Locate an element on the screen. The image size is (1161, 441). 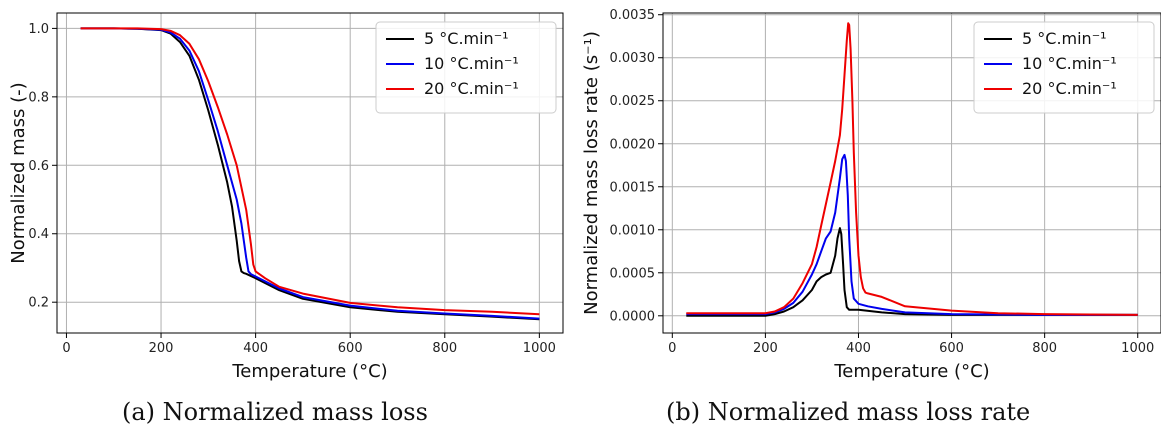
y-tick-label: 0.0000 is located at coordinates (633, 316).